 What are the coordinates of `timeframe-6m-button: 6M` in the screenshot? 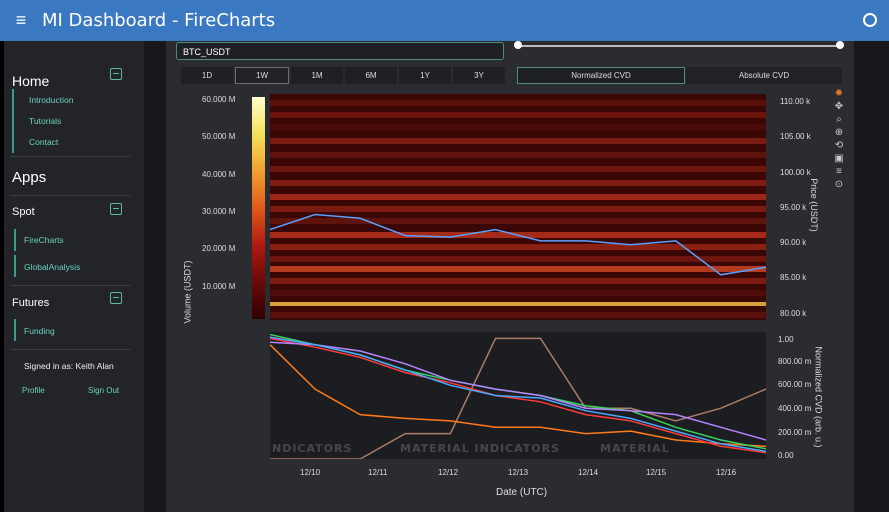 It's located at (371, 75).